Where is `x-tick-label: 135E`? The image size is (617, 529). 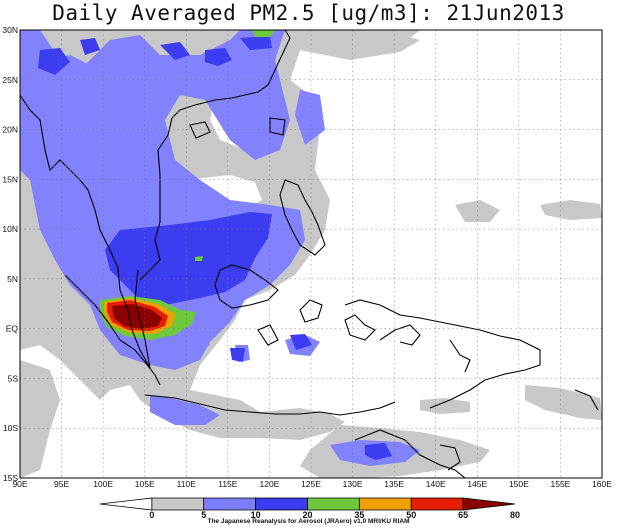
x-tick-label: 135E is located at coordinates (394, 484).